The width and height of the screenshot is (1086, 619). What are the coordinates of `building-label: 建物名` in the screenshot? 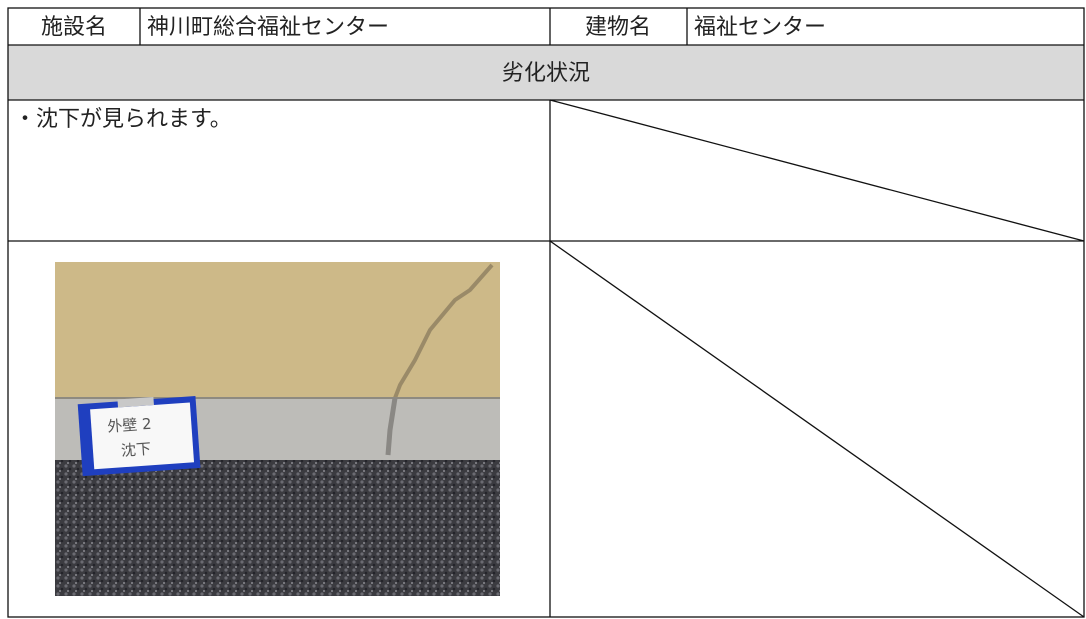 It's located at (618, 27).